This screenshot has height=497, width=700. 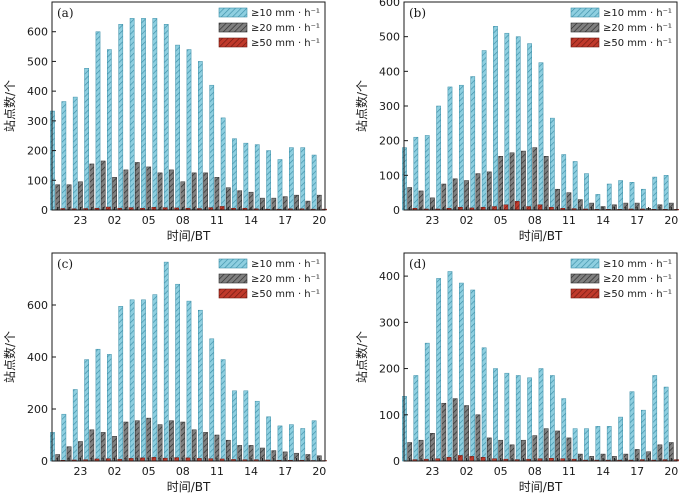 I want to click on legend: ≥10 mm · h⁻¹ ≥20 mm · h⁻¹ ≥50 mm · h⁻¹, so click(x=269, y=279).